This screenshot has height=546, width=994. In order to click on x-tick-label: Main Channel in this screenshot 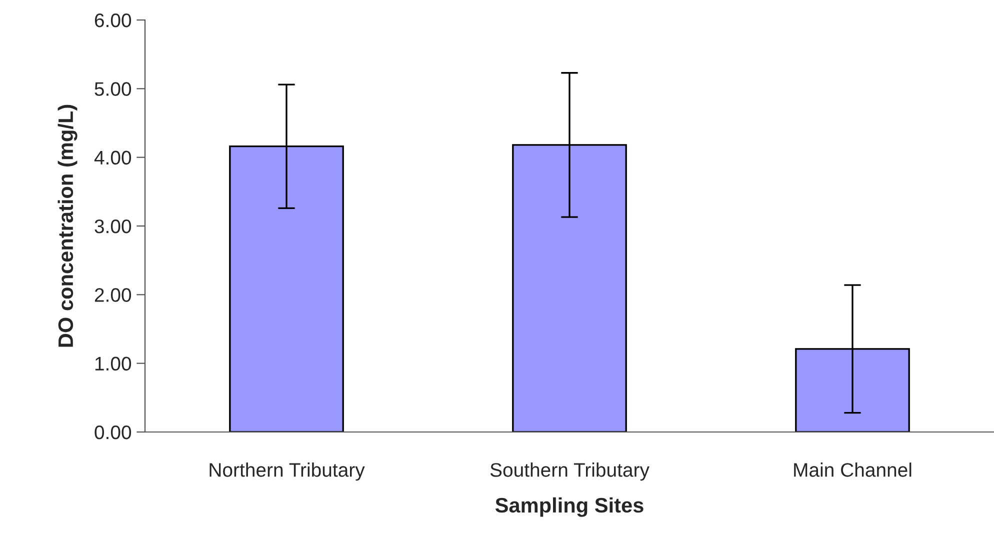, I will do `click(853, 469)`.